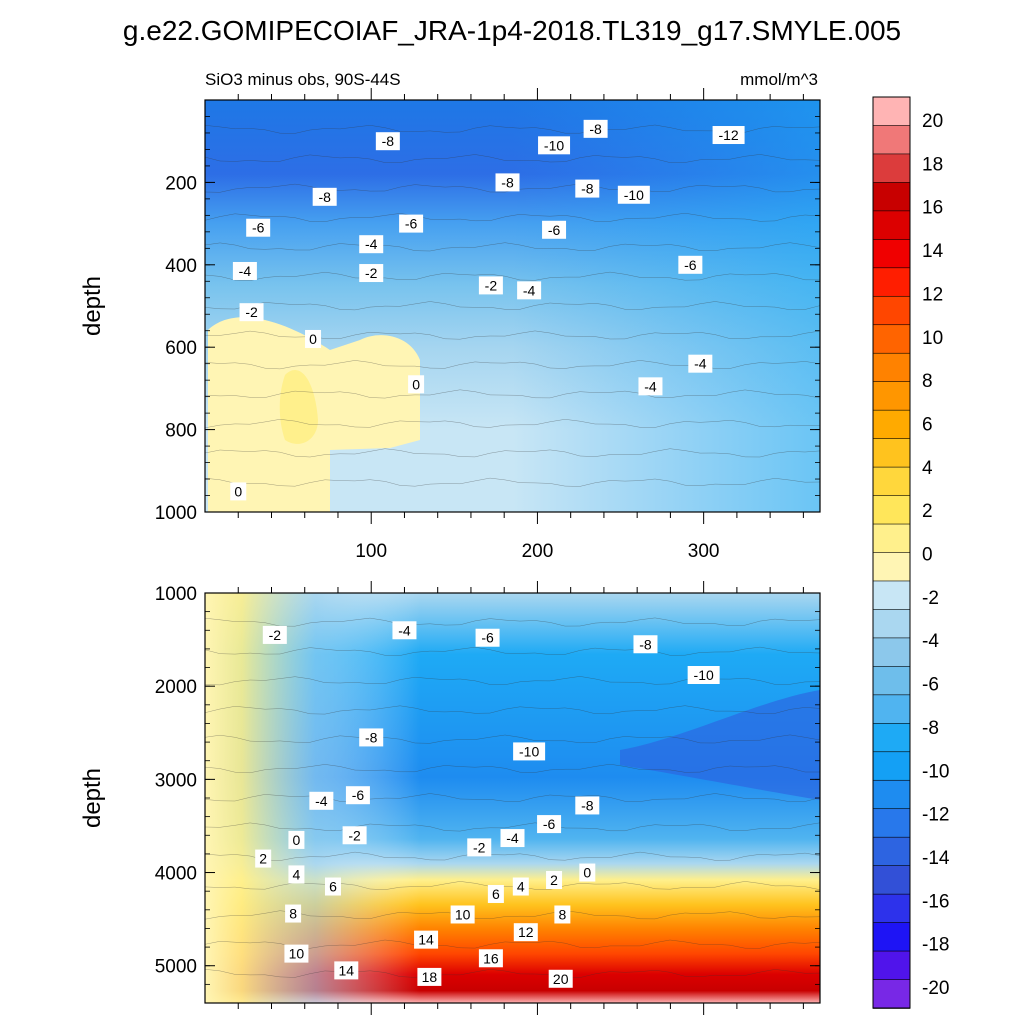 This screenshot has height=1024, width=1024. I want to click on upper-ylabel: depth, so click(92, 306).